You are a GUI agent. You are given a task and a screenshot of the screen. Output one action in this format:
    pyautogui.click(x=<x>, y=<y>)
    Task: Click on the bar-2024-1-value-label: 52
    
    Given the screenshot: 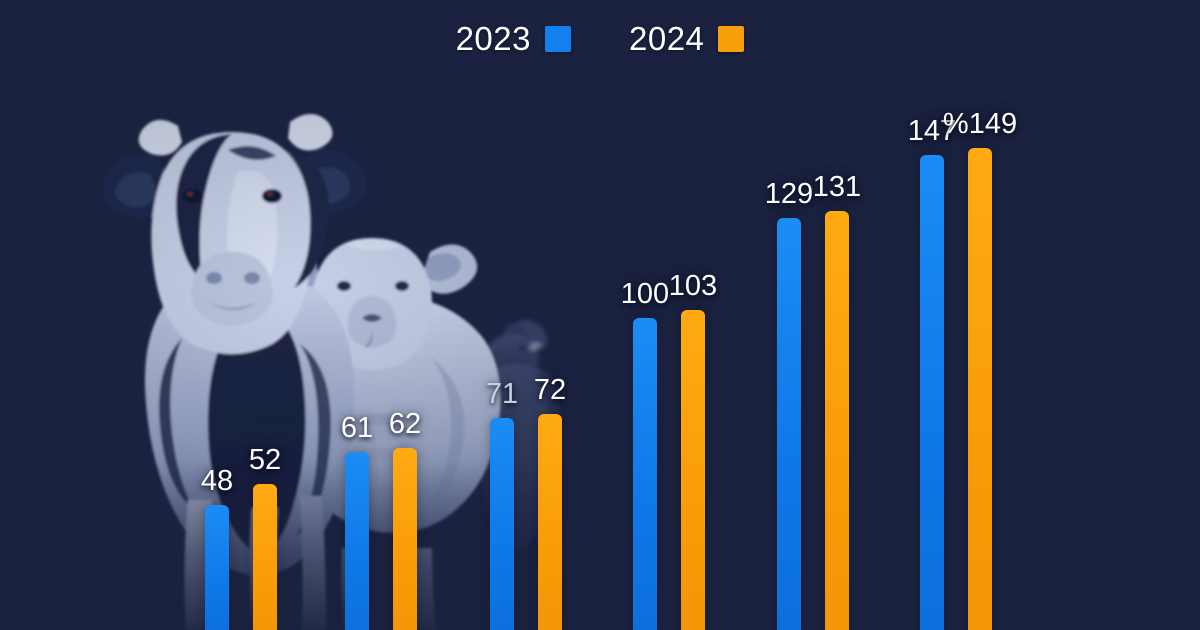 What is the action you would take?
    pyautogui.click(x=265, y=460)
    